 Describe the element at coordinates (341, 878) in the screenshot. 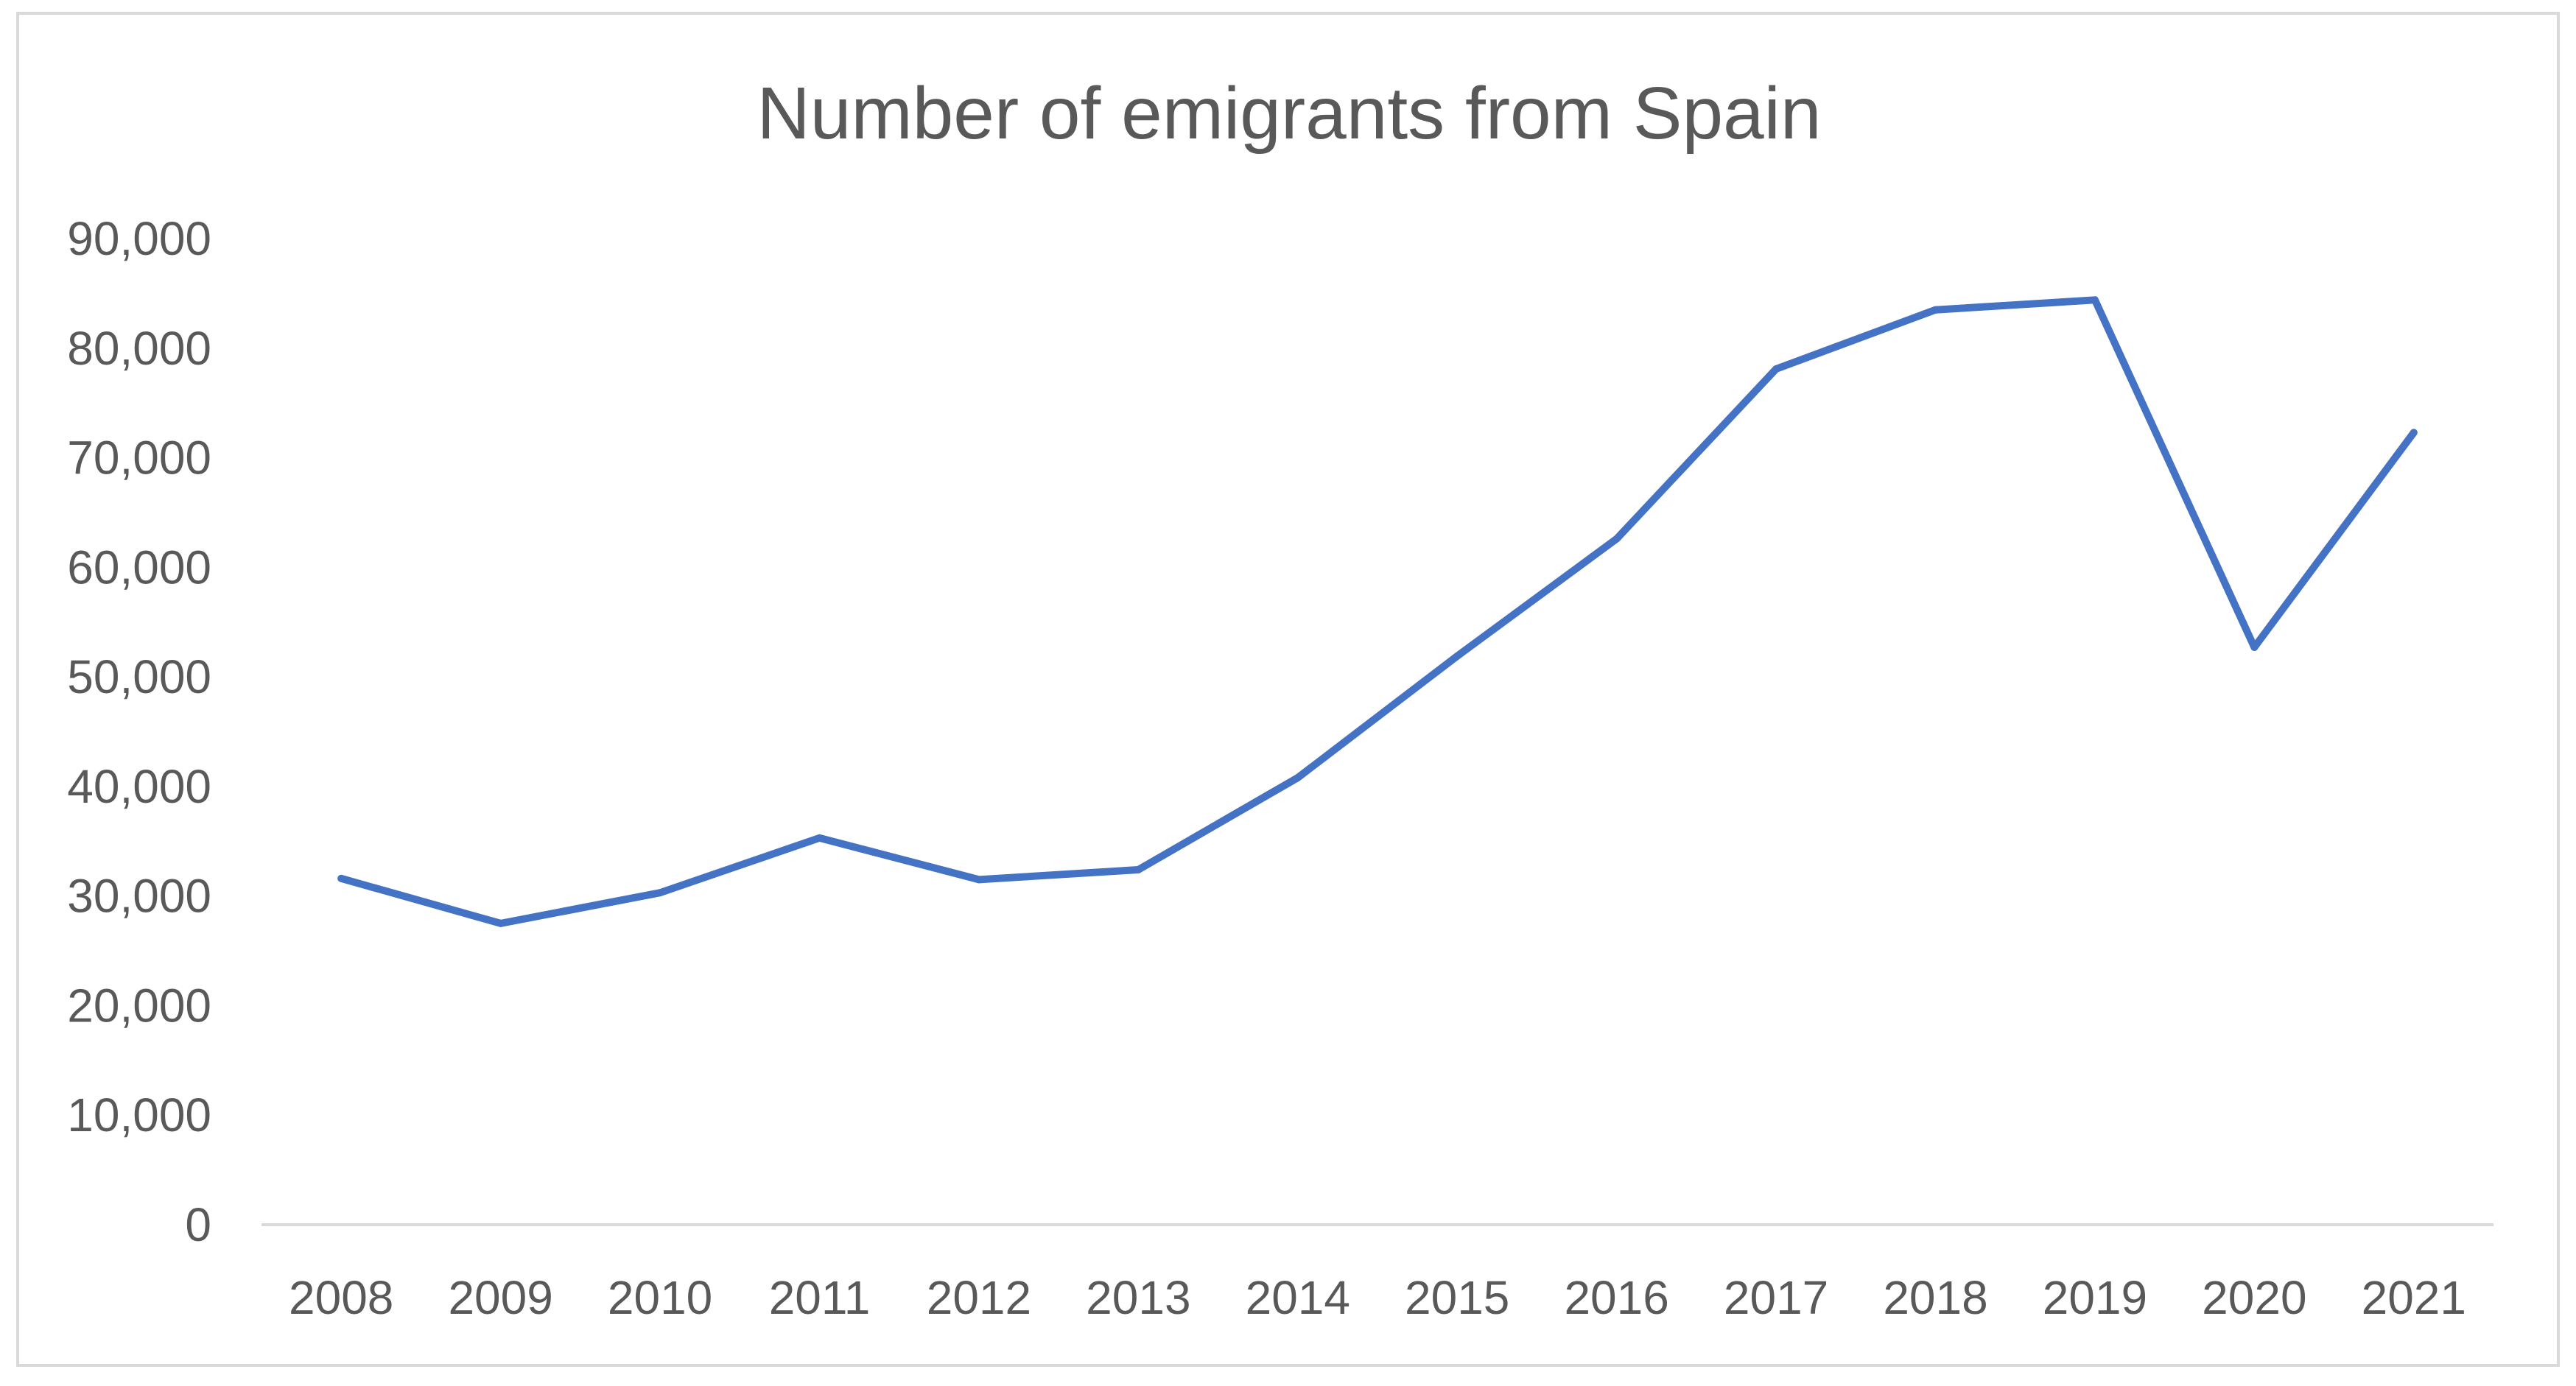

I see `data-point-2008` at that location.